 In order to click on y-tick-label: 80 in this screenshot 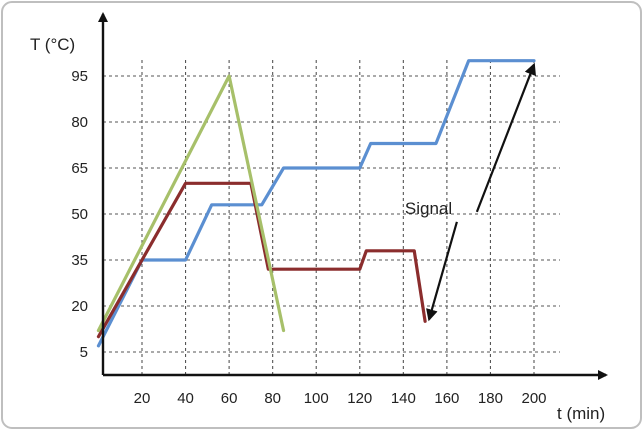, I will do `click(79, 122)`.